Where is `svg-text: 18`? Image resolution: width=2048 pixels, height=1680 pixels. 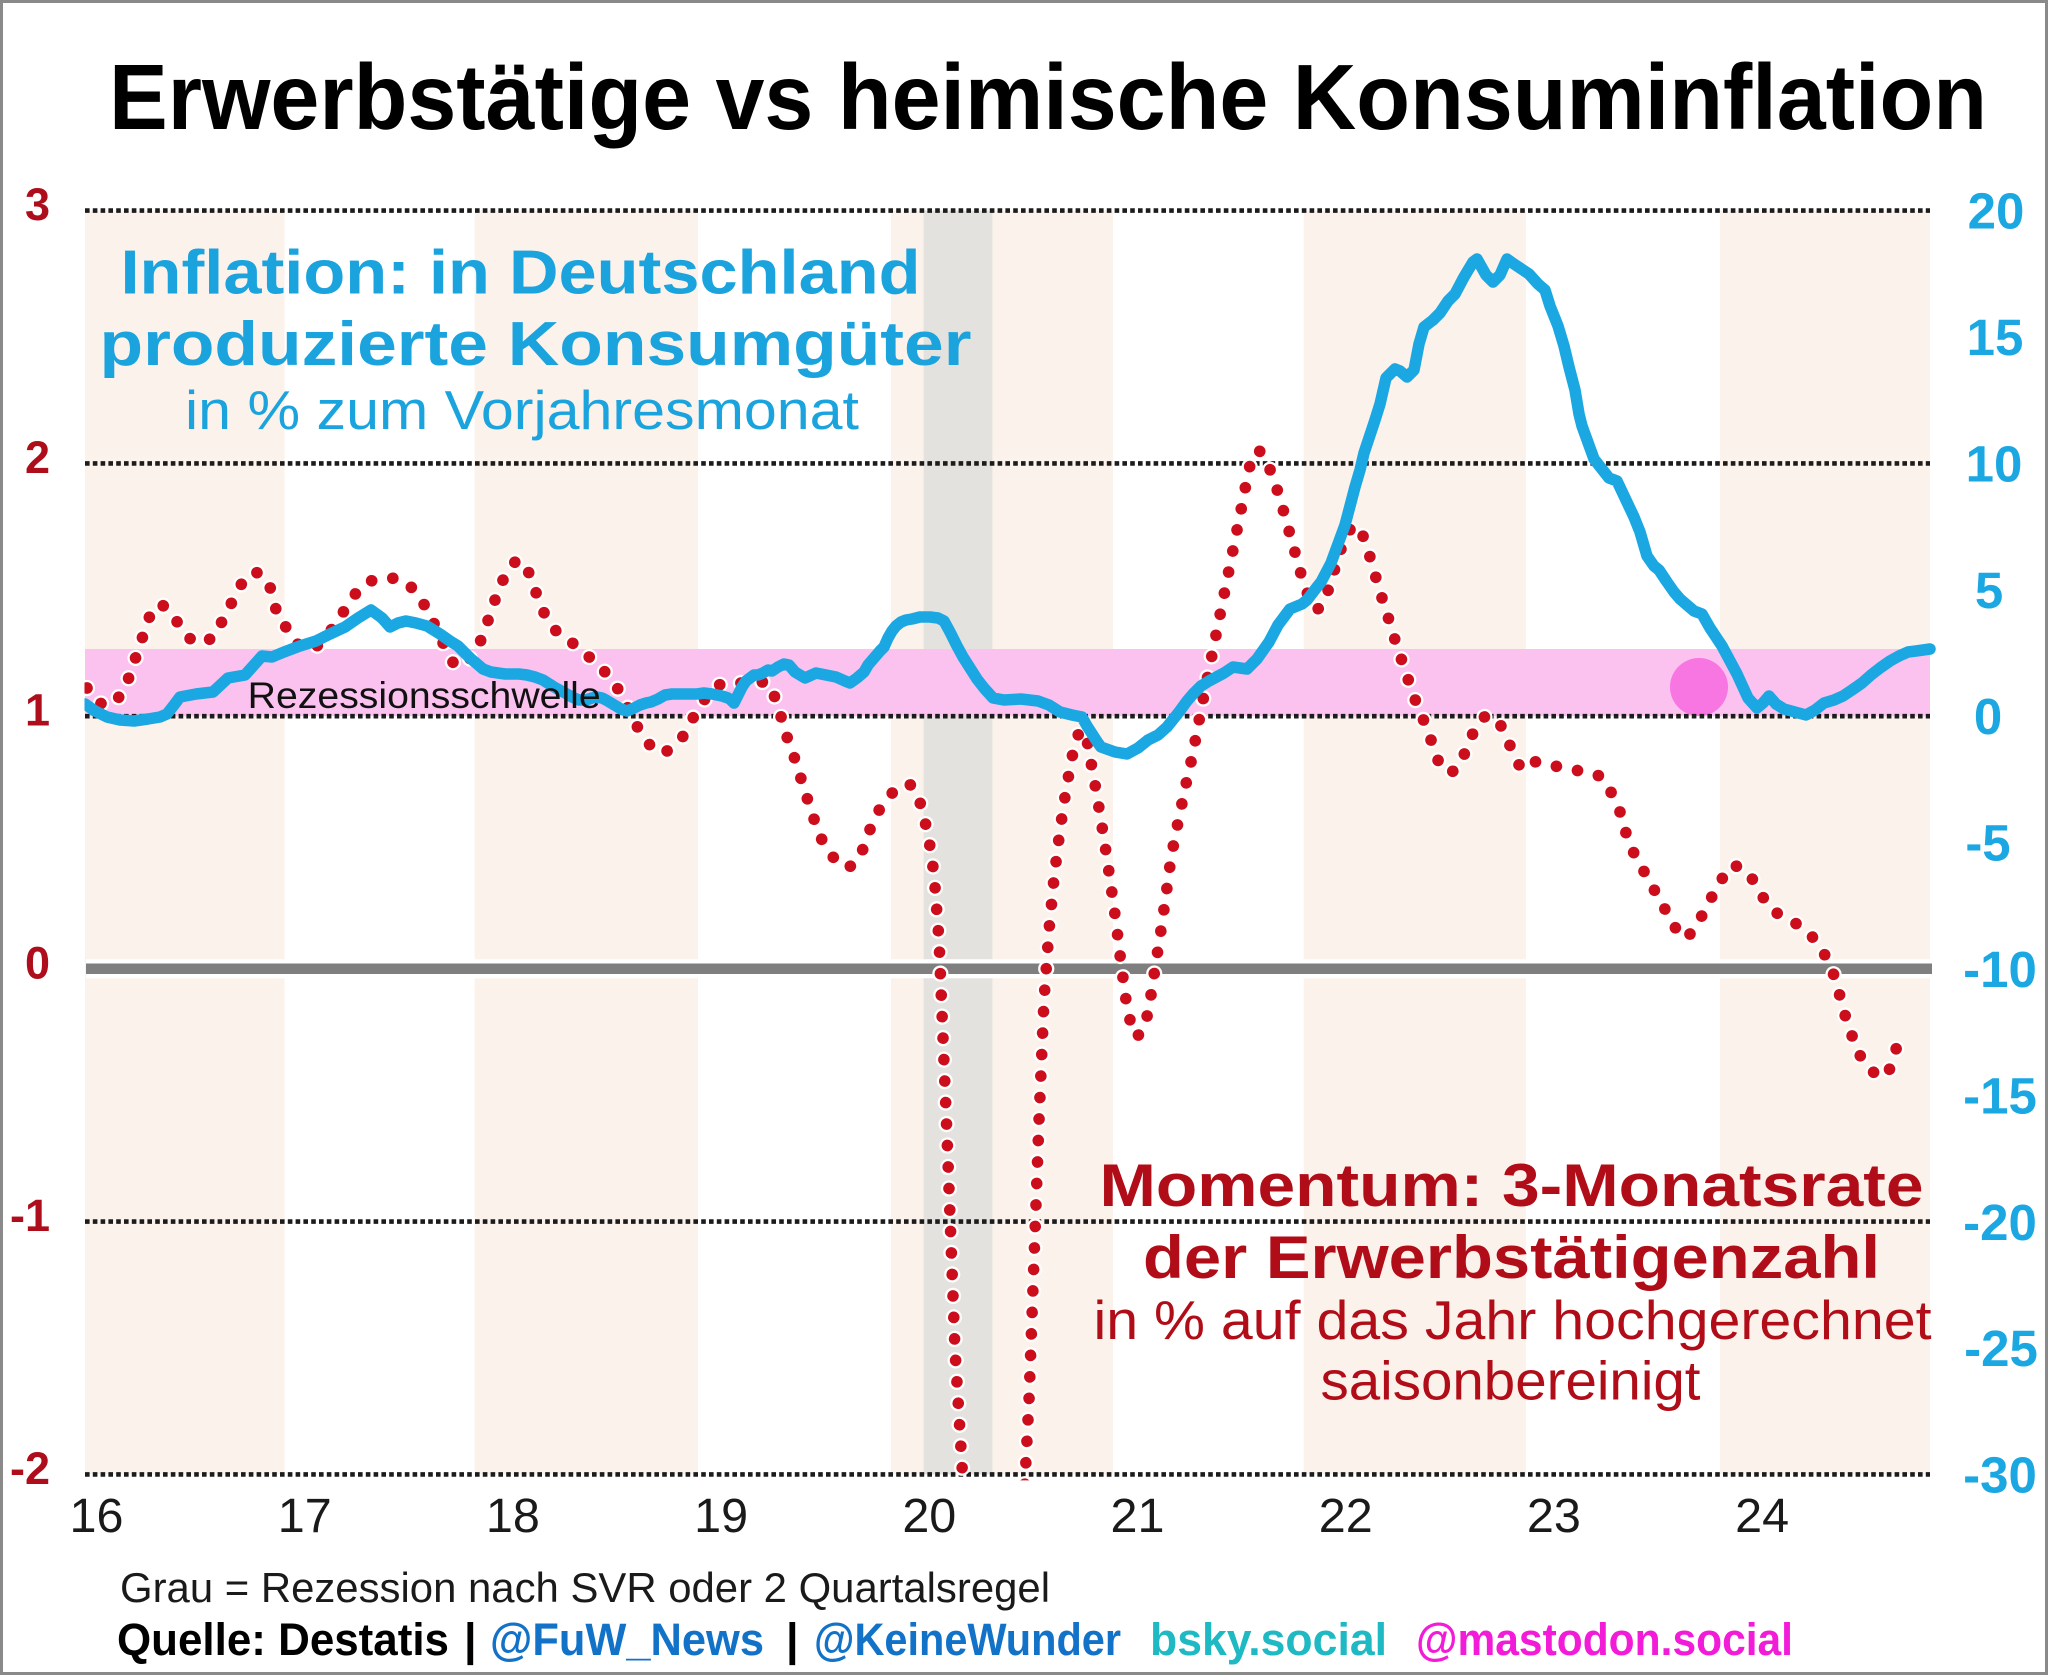
svg-text: 18 is located at coordinates (513, 1516).